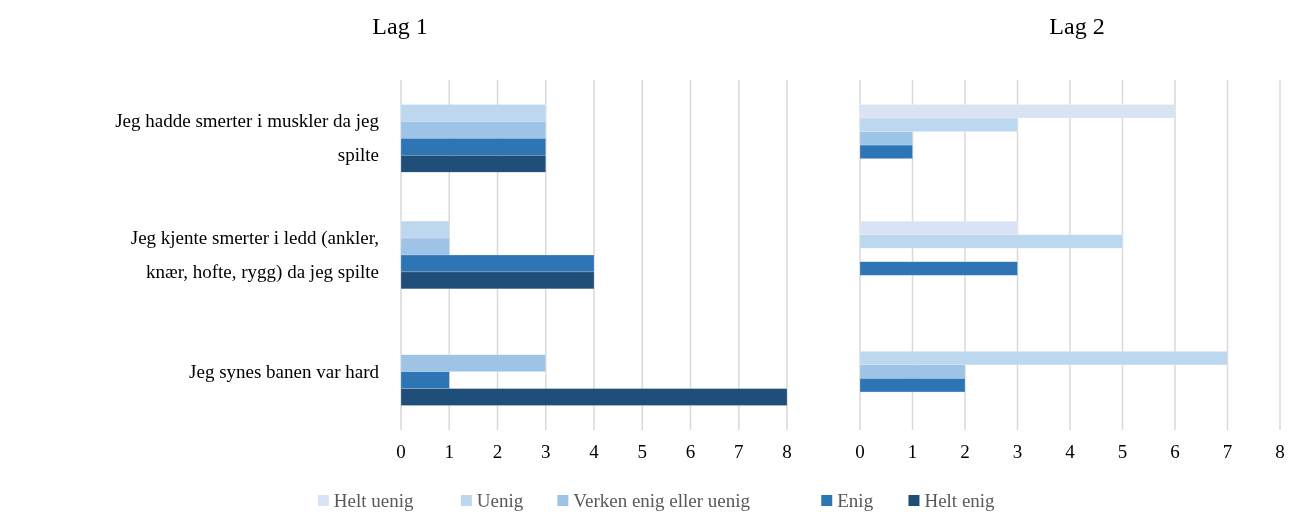  I want to click on bar, so click(938, 268).